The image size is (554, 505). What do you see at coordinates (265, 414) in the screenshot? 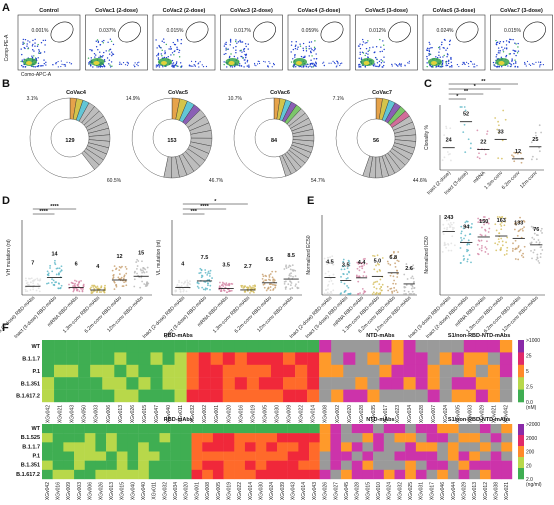
I see `heatmap-column-label: XGv005` at bounding box center [265, 414].